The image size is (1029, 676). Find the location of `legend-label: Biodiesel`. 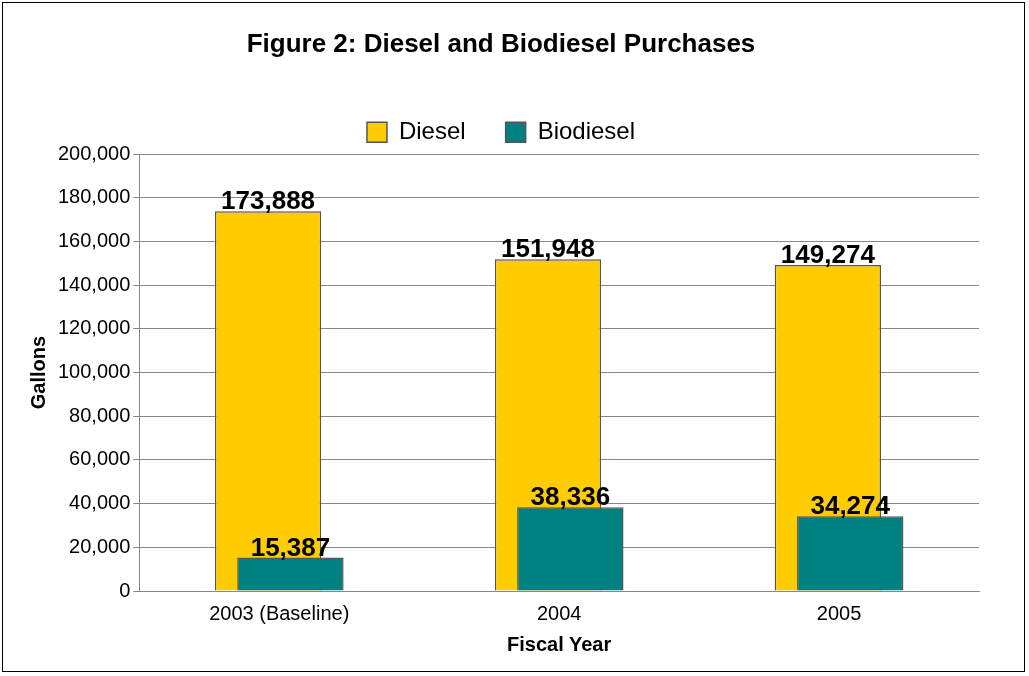

legend-label: Biodiesel is located at coordinates (586, 130).